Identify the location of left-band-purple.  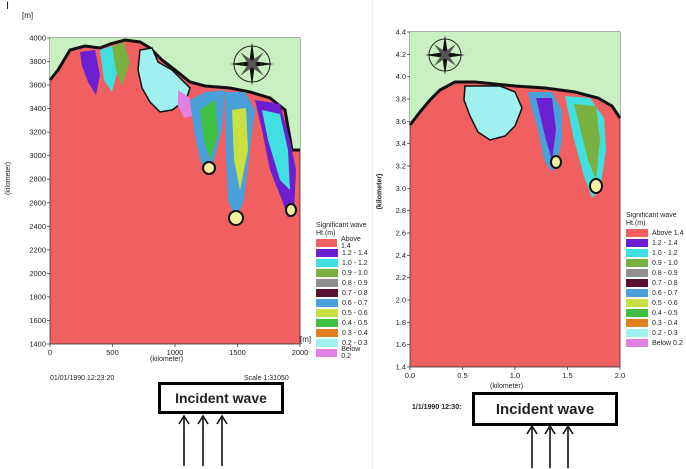
(90, 72).